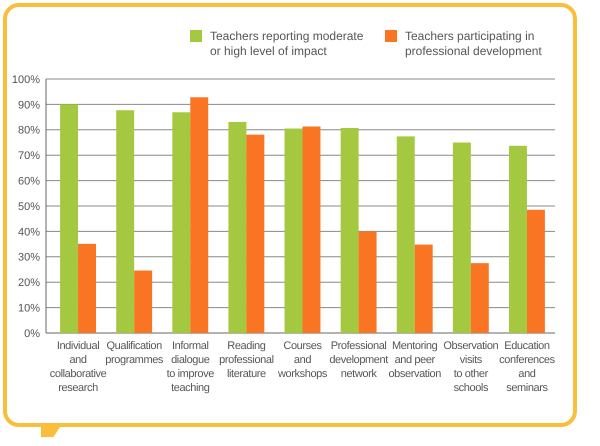  I want to click on y-tick-label: 100%, so click(26, 80).